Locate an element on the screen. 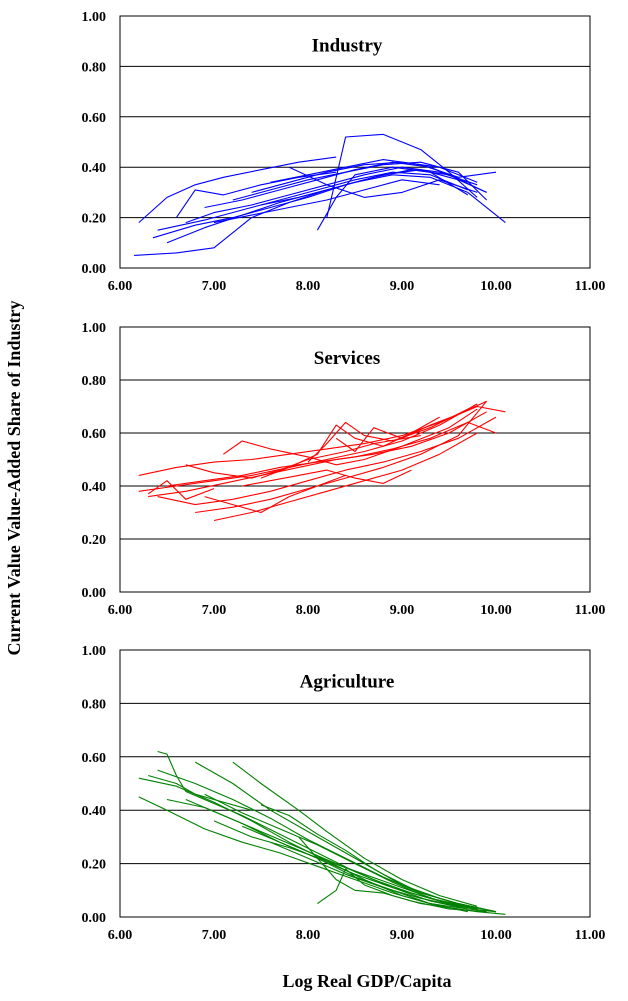 The width and height of the screenshot is (628, 1001). services-y-tick-label: 0.20 is located at coordinates (94, 540).